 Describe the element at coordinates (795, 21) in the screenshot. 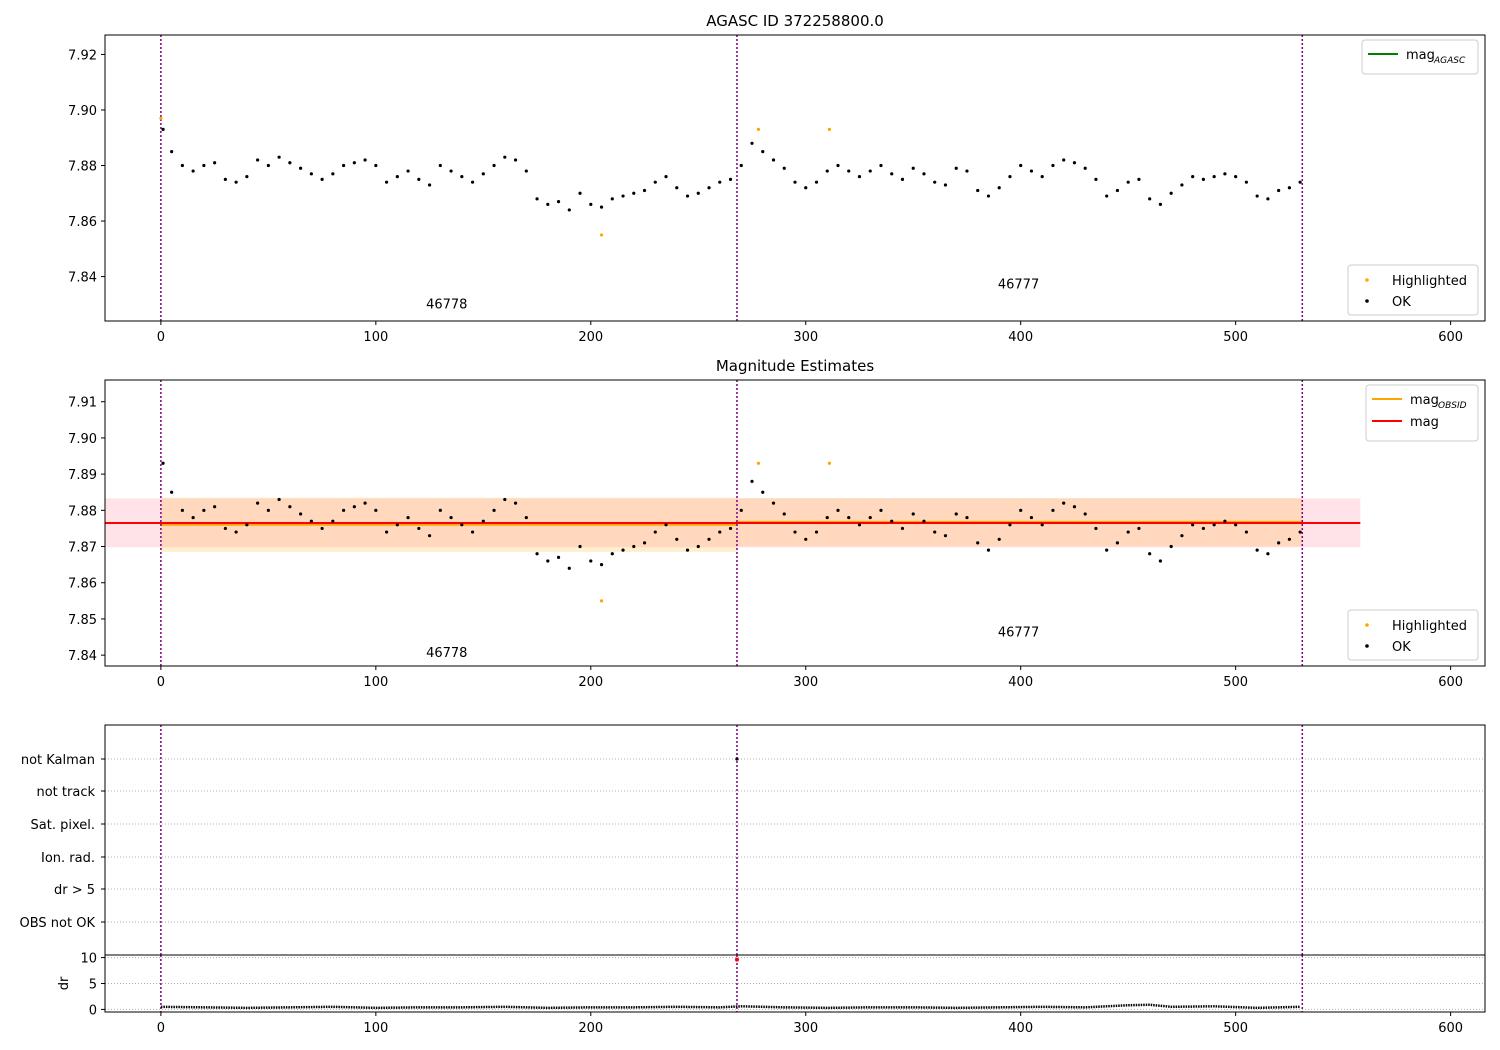

I see `chart-title: AGASC ID 372258800.0` at that location.